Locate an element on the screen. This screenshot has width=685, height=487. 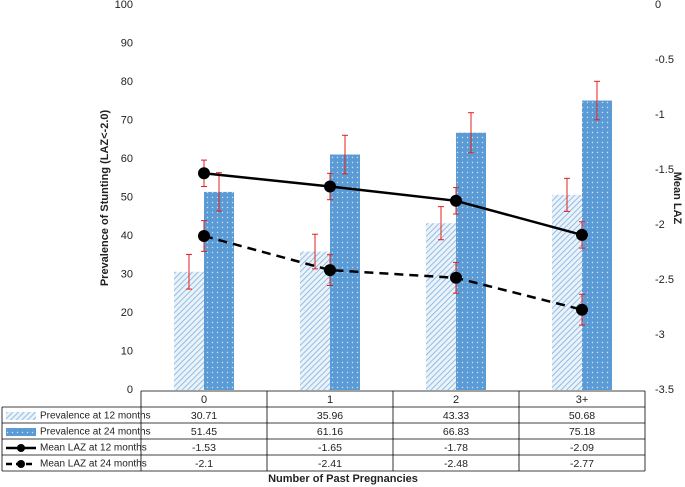
table-value: 66.83 is located at coordinates (456, 432).